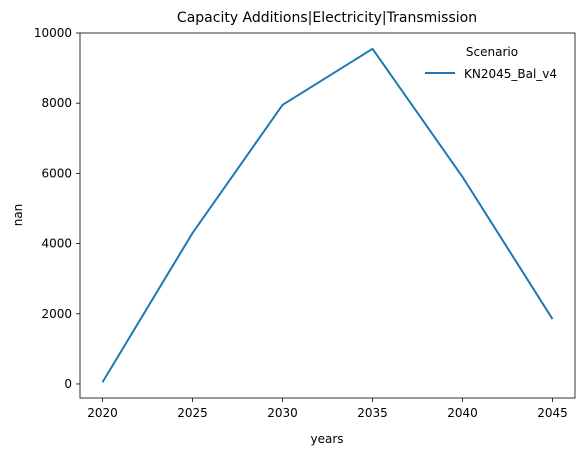 This screenshot has width=585, height=456. I want to click on x-tick-label: 2040, so click(462, 413).